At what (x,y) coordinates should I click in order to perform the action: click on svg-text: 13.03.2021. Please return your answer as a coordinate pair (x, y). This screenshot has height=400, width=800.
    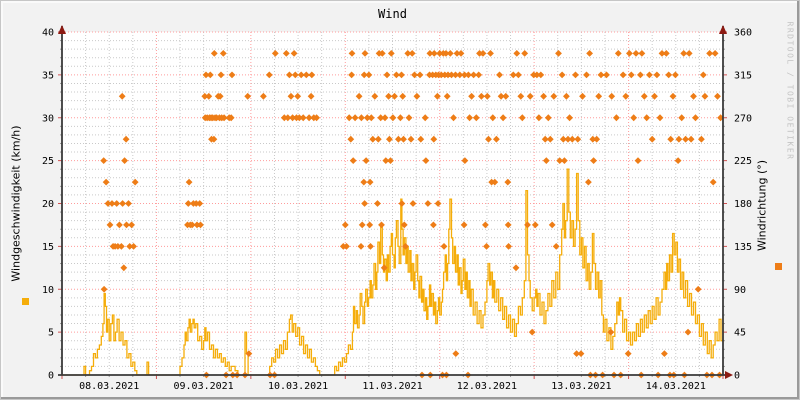
    Looking at the image, I should click on (581, 386).